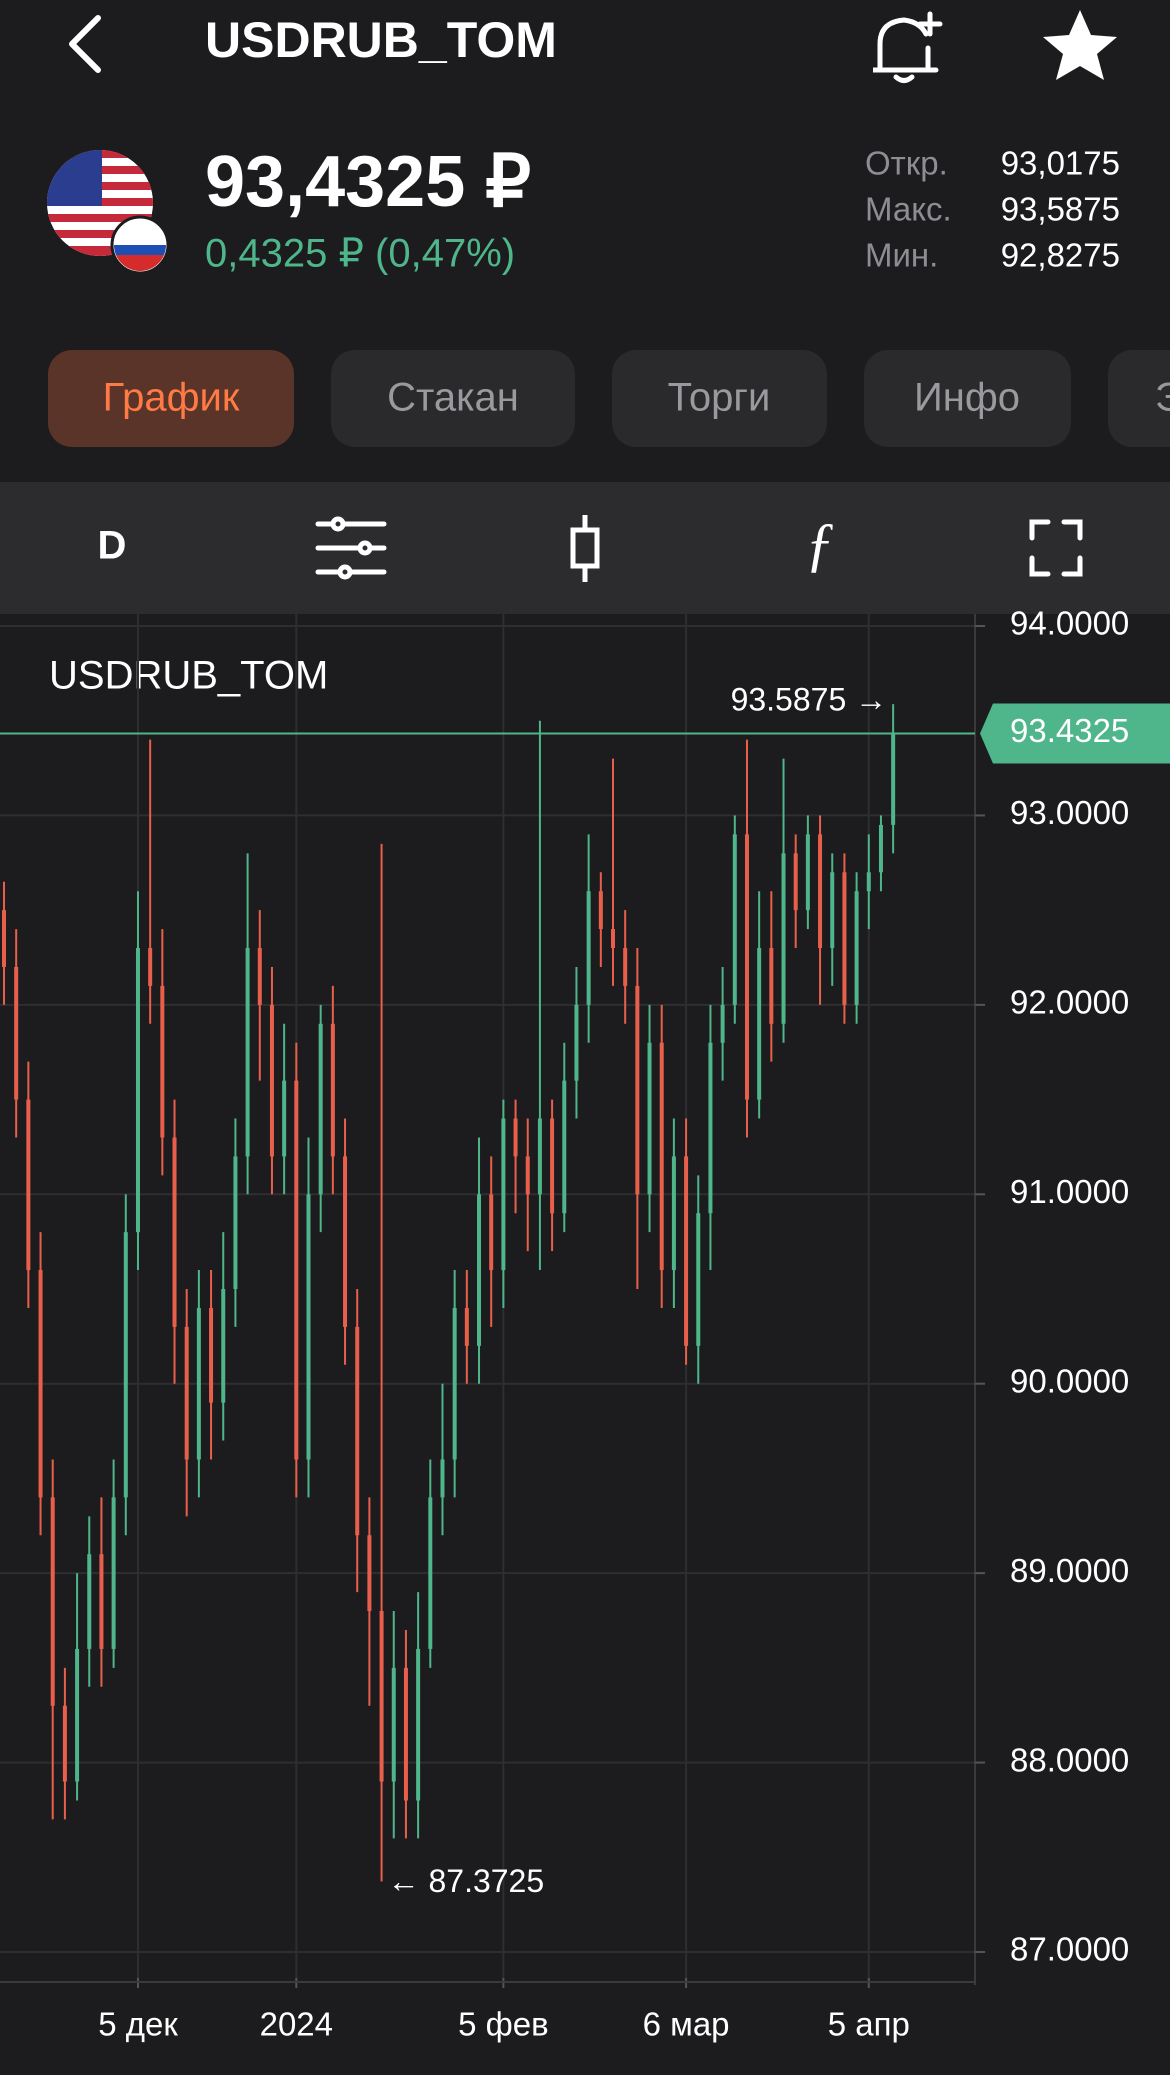 This screenshot has height=2075, width=1170. What do you see at coordinates (1080, 45) in the screenshot?
I see `favorite-button` at bounding box center [1080, 45].